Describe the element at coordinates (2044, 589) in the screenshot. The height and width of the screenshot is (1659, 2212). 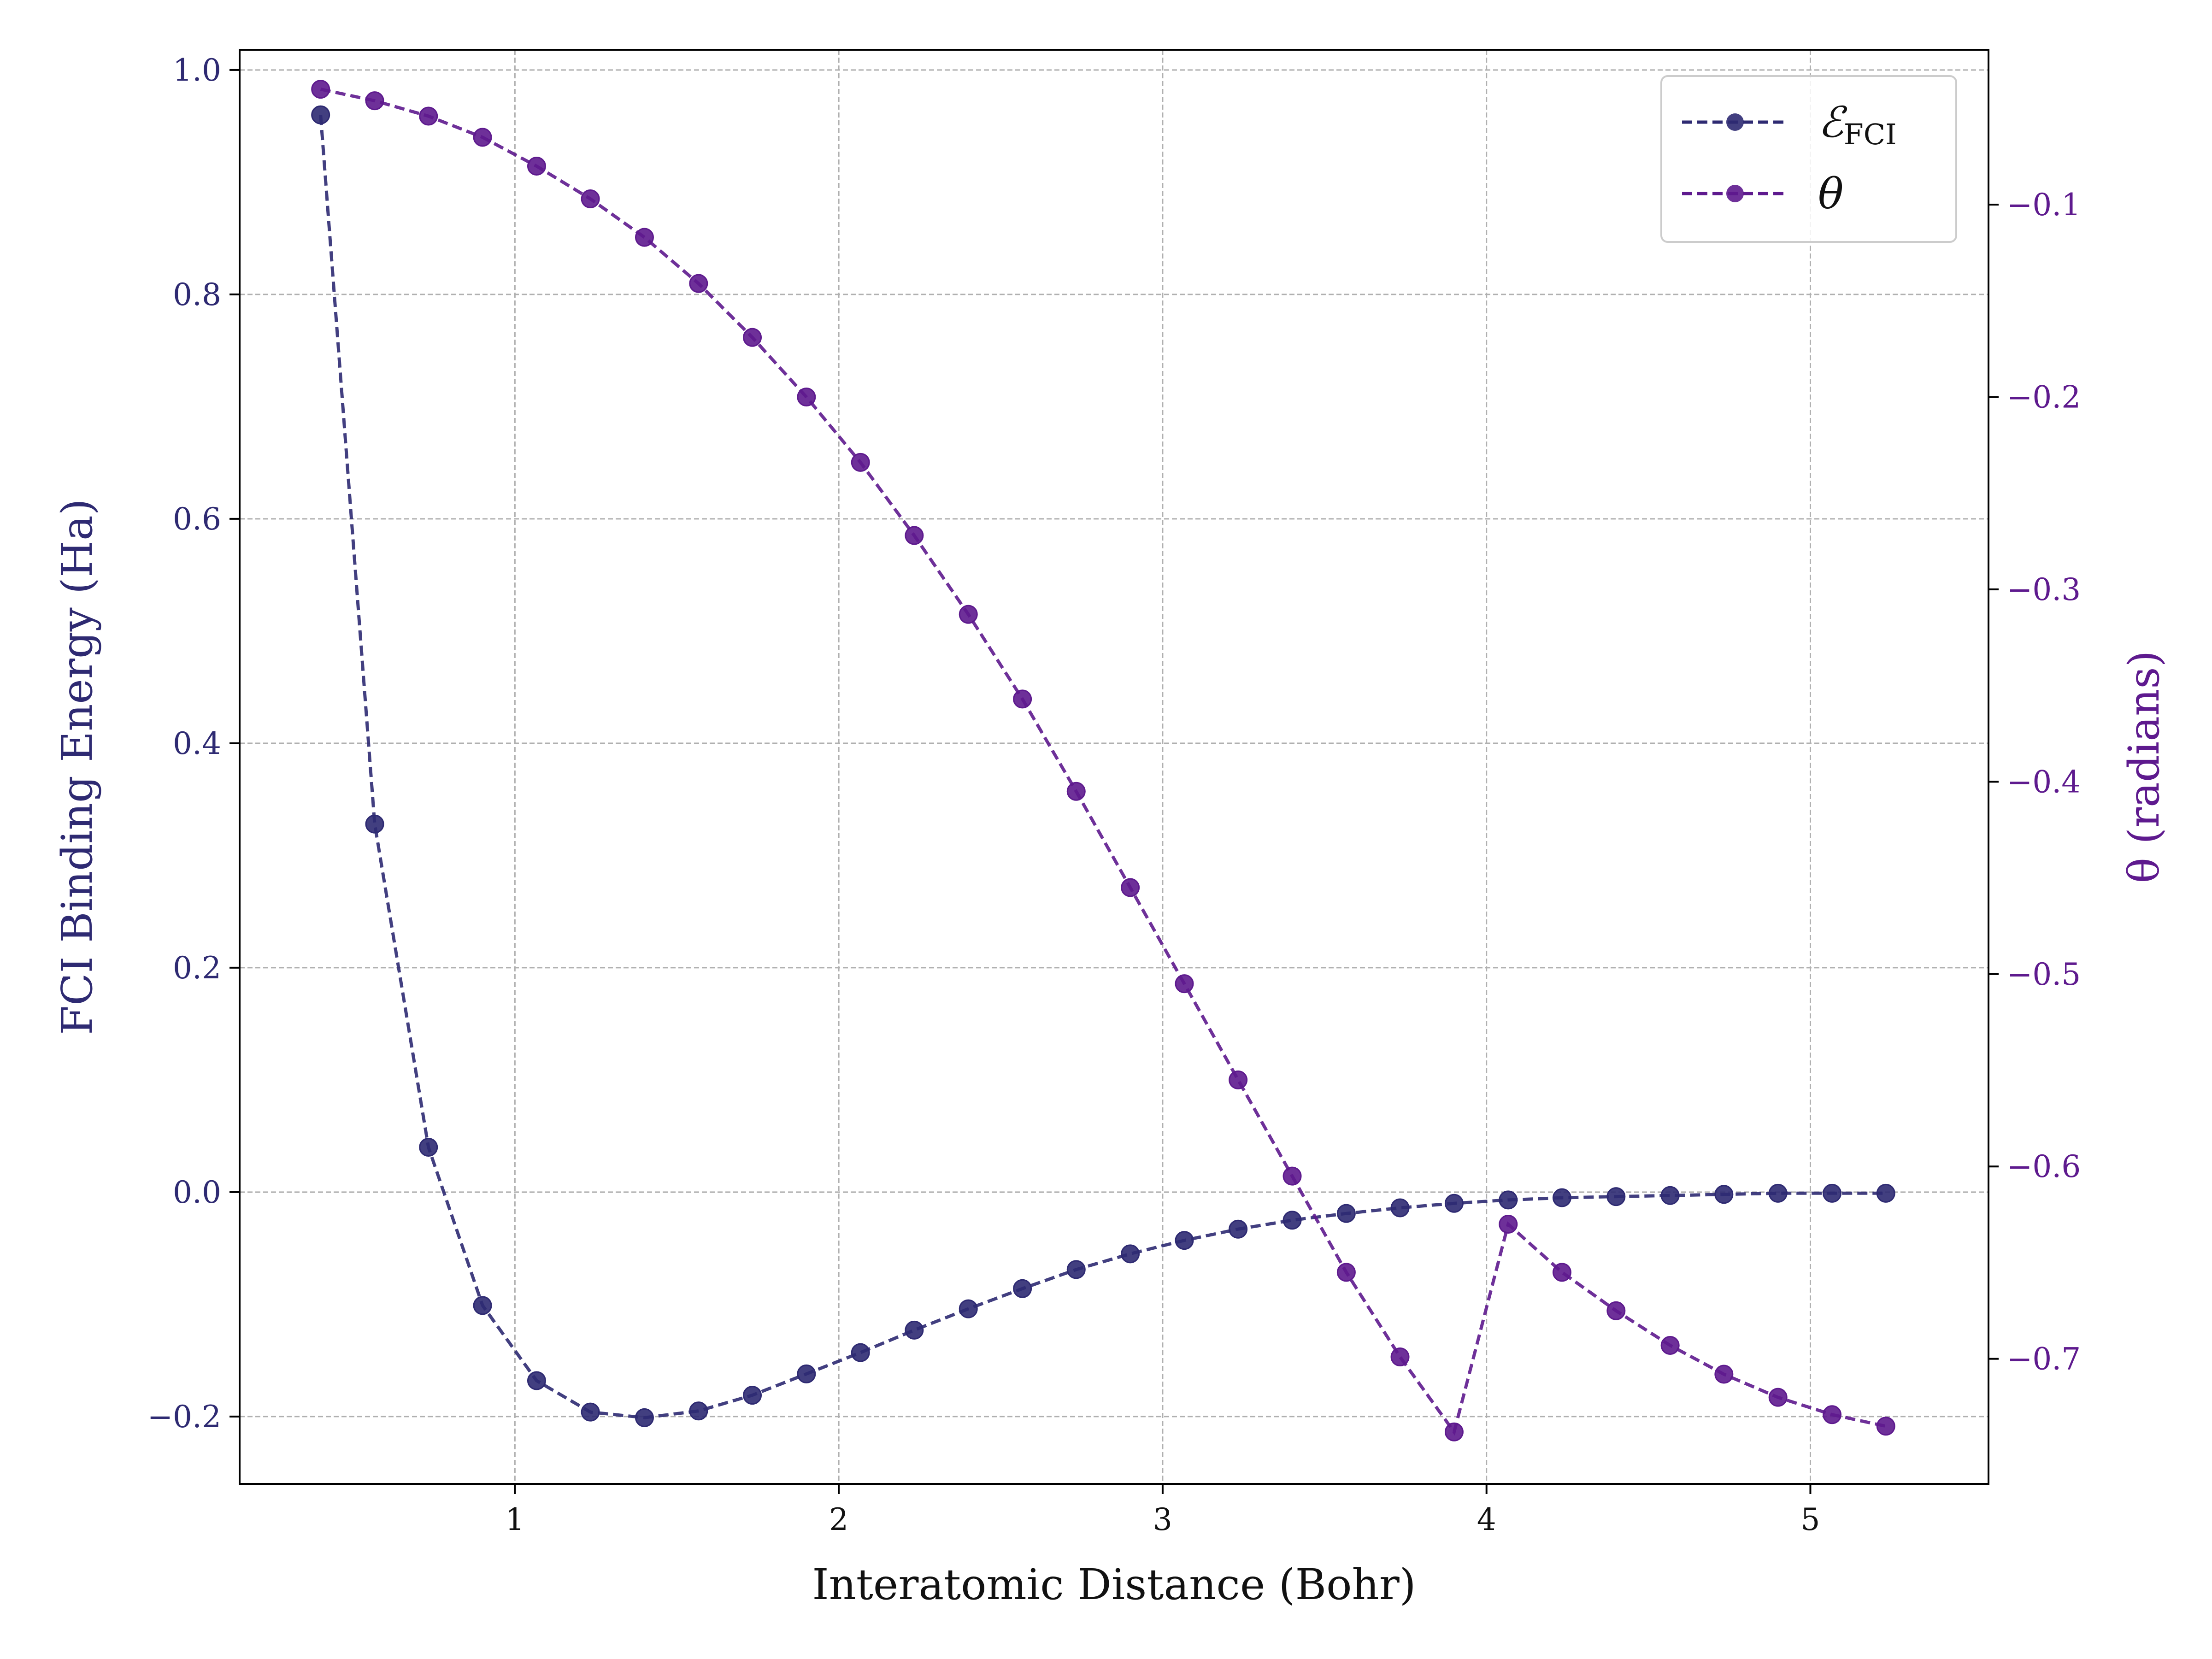
I see `right-tick-label: −0.3` at that location.